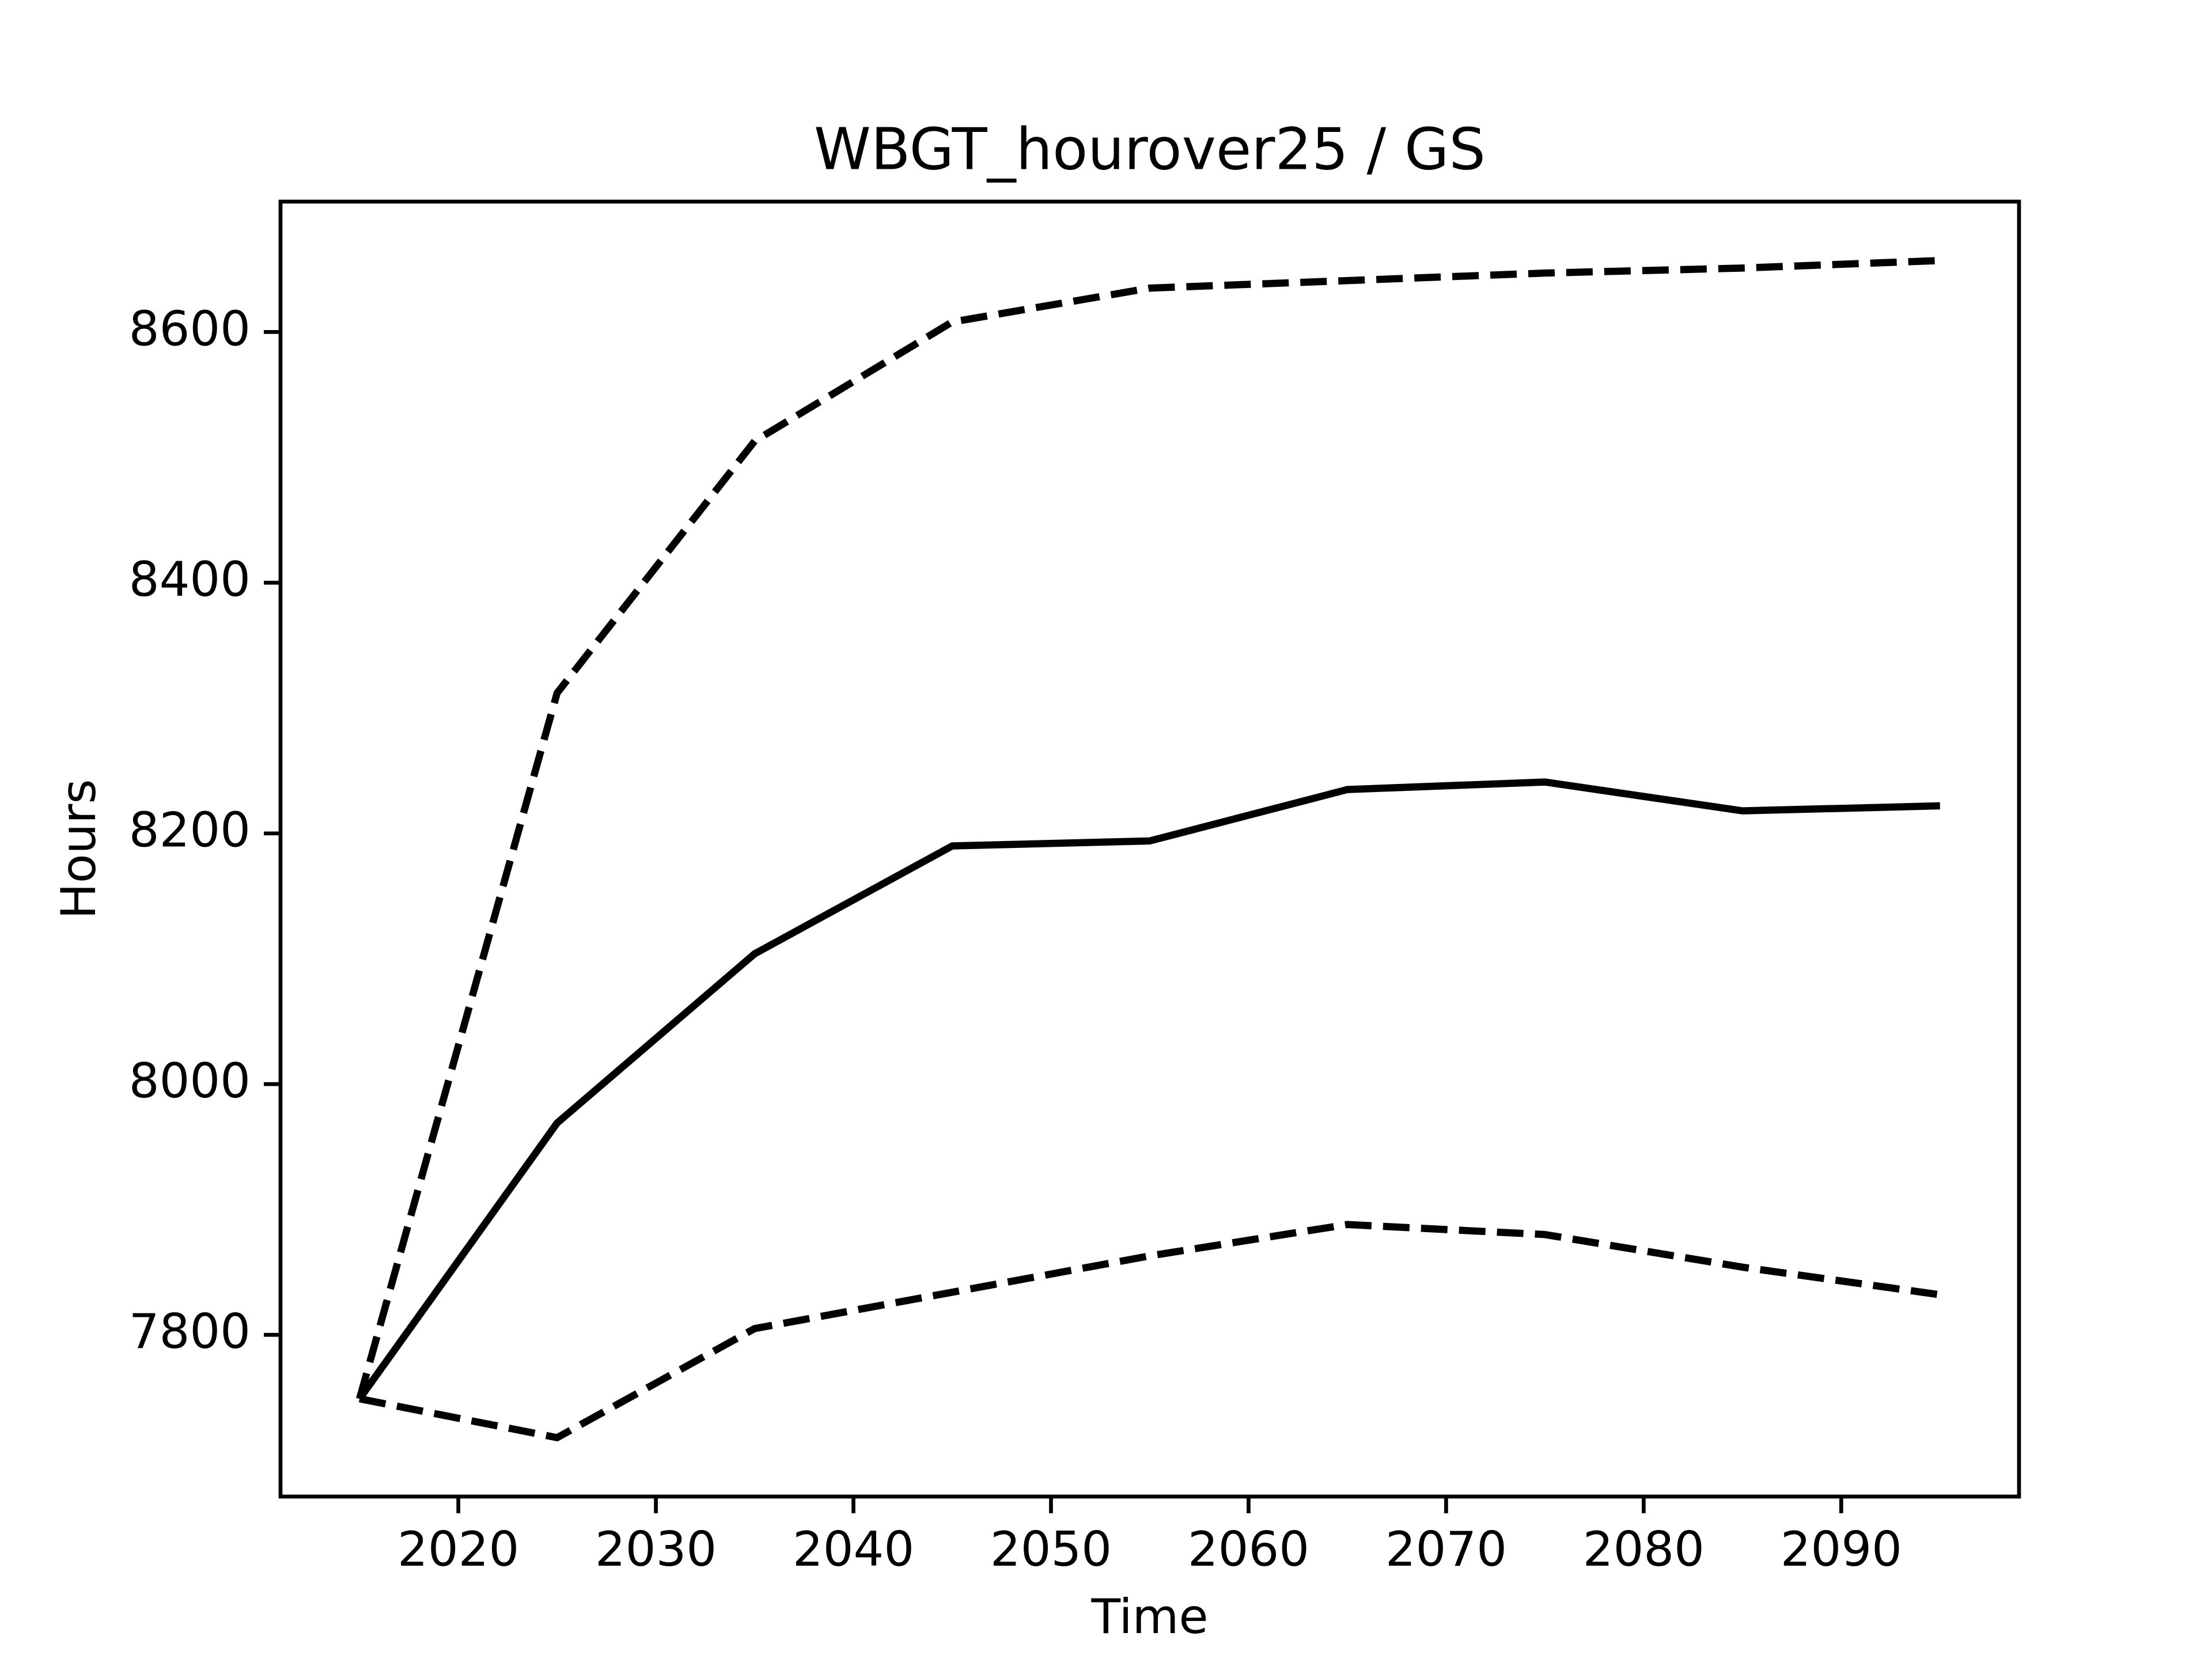 This screenshot has height=1659, width=2212. Describe the element at coordinates (1149, 1331) in the screenshot. I see `line-series` at that location.